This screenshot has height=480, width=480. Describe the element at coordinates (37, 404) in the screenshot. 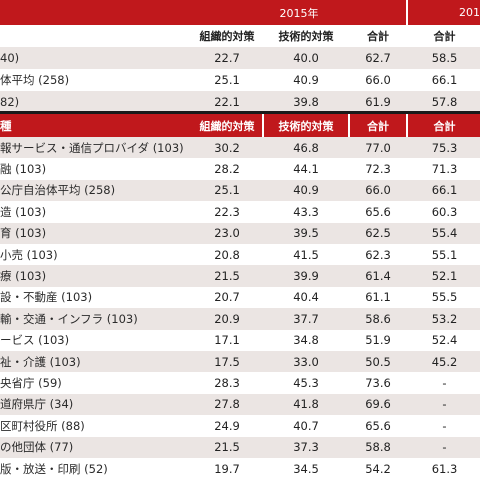

I see `row-label: 道府県庁 (34)` at that location.